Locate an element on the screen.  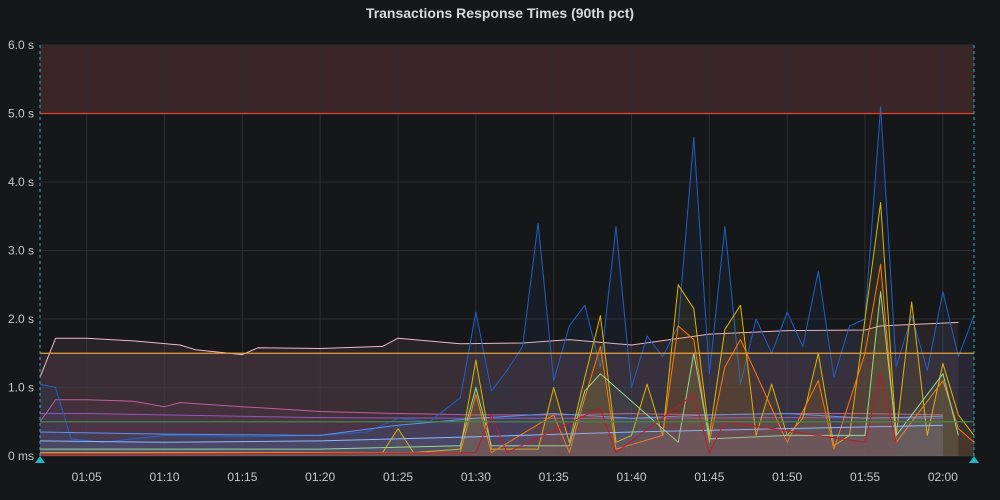
y-tick-label: 4.0 s is located at coordinates (21, 182).